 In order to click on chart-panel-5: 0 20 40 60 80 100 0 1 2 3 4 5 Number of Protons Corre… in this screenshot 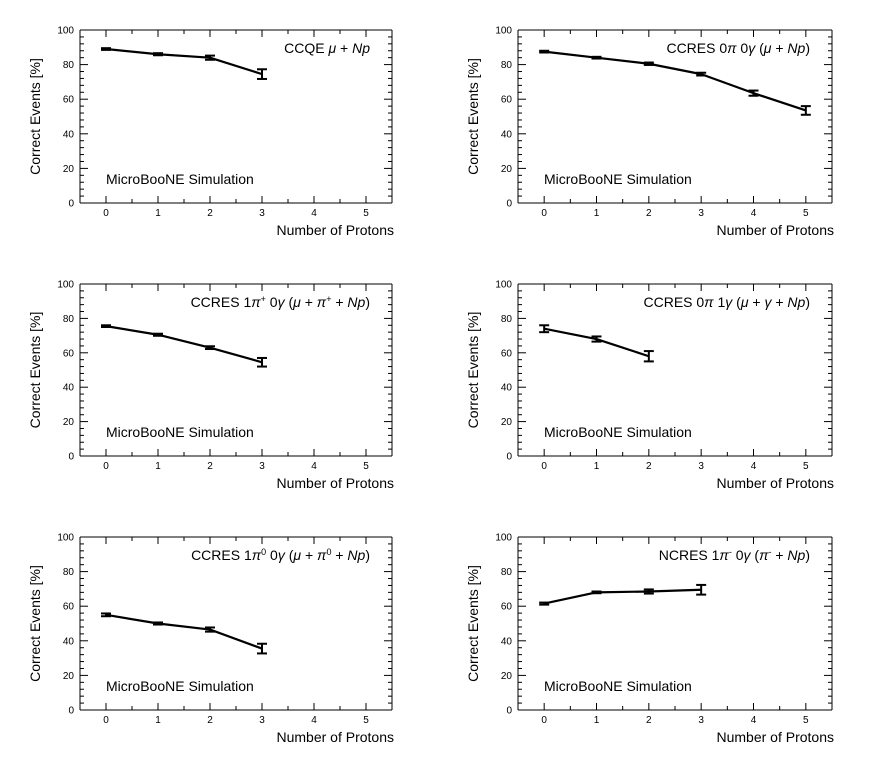, I will do `click(210, 639)`.